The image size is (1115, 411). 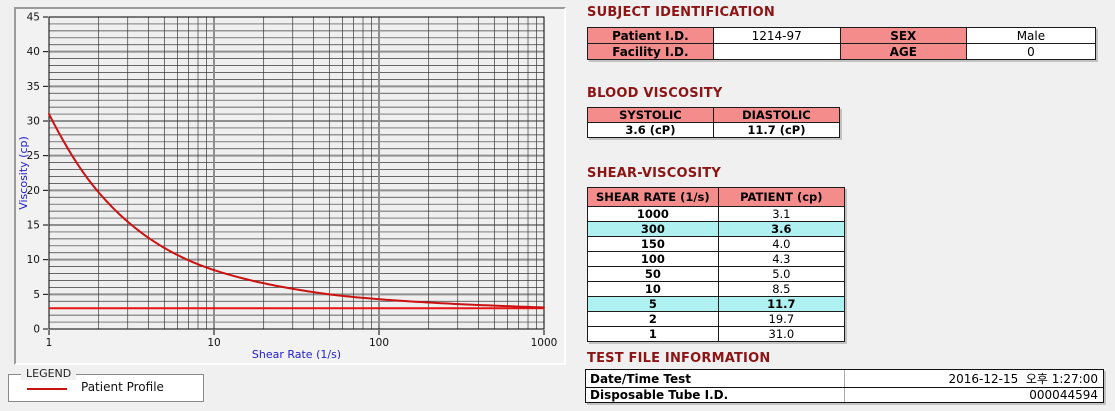 I want to click on date-time-test-label: Date/Time Test, so click(x=715, y=378).